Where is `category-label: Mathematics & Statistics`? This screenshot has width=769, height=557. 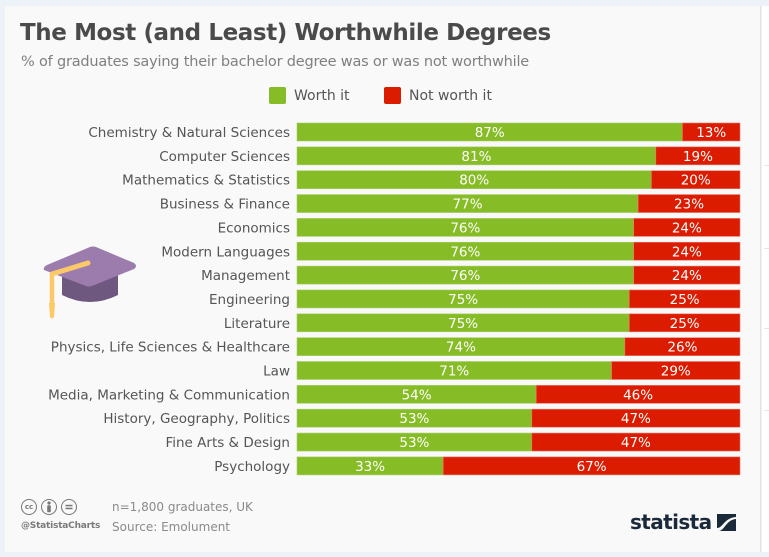 category-label: Mathematics & Statistics is located at coordinates (206, 181).